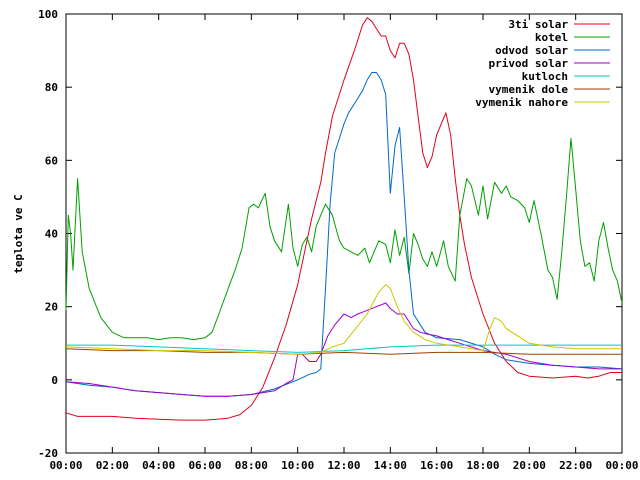 The width and height of the screenshot is (640, 480). Describe the element at coordinates (575, 465) in the screenshot. I see `x-tick-label: 22:00` at that location.